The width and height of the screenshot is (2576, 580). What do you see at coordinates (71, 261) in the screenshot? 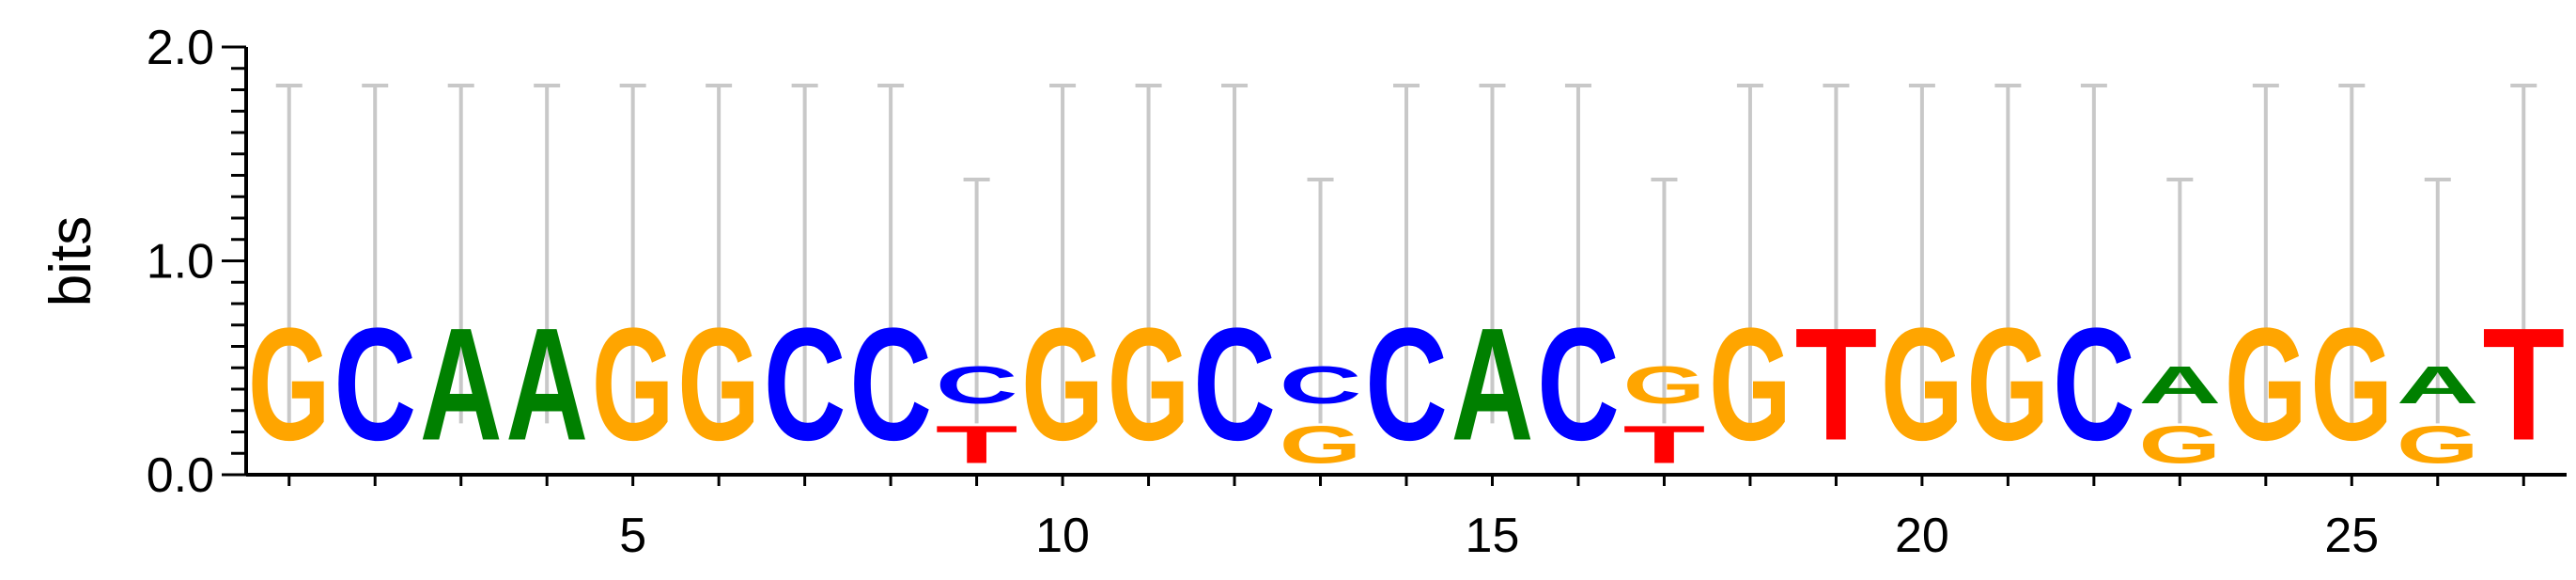
I see `y-axis-title: bits` at bounding box center [71, 261].